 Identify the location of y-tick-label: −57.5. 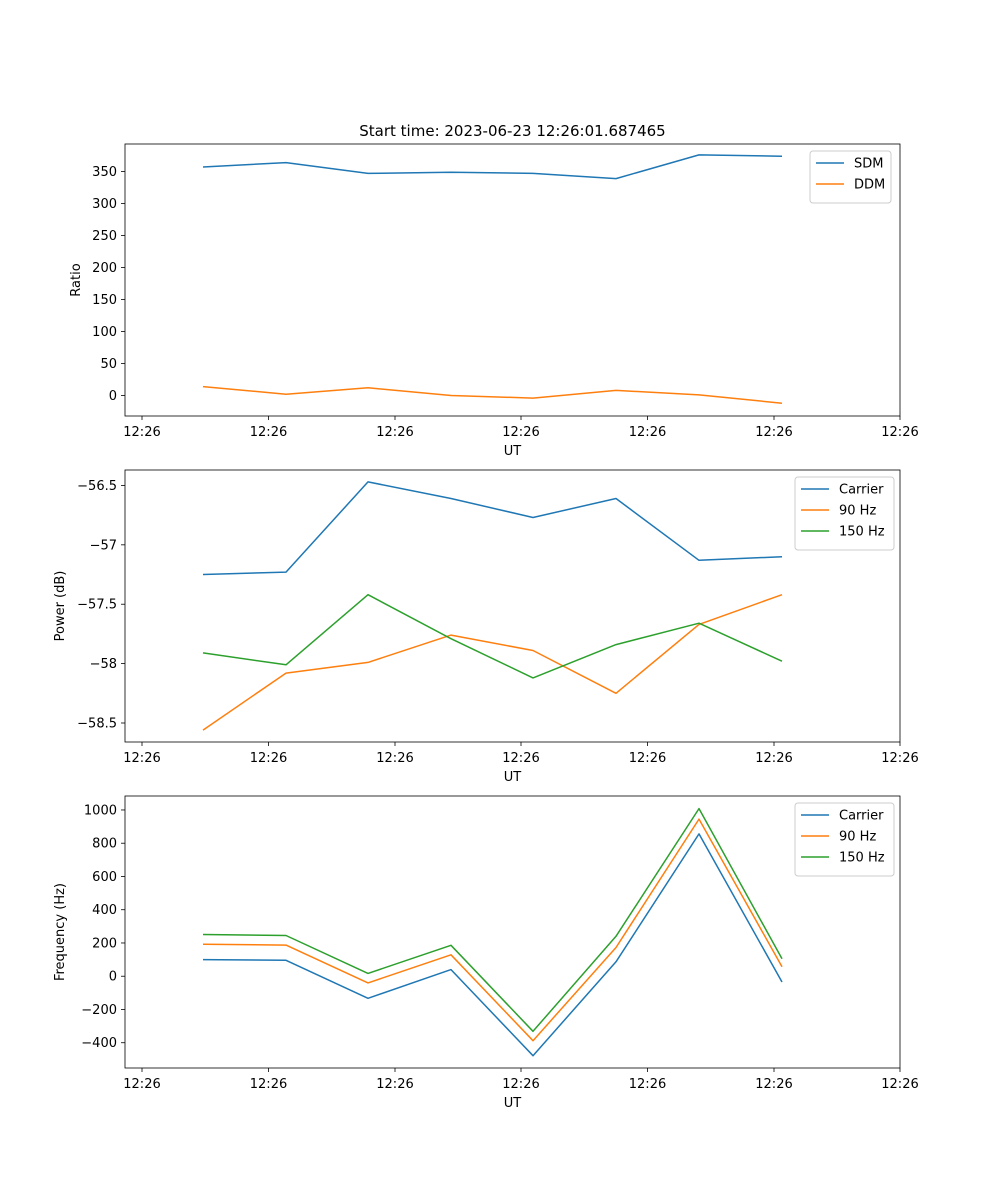
(97, 605).